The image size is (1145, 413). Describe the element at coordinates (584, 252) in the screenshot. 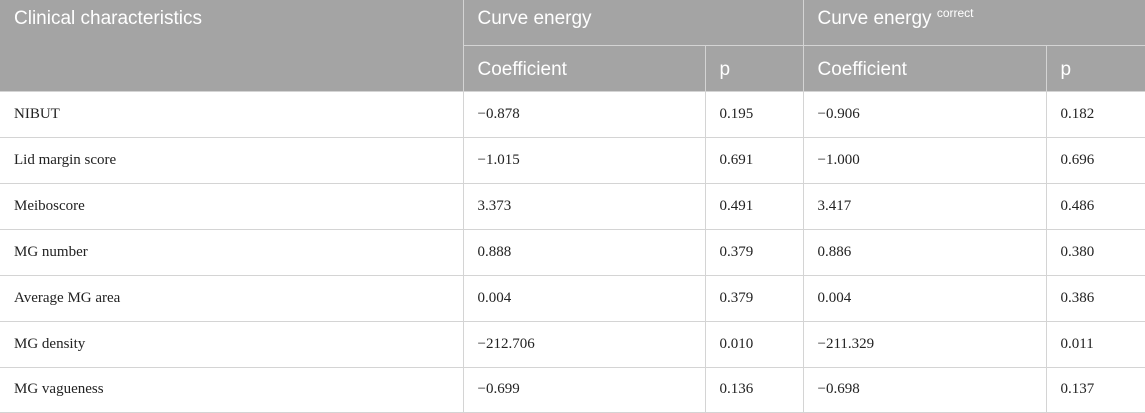

I see `curve-energy-coefficient: 0.888` at that location.